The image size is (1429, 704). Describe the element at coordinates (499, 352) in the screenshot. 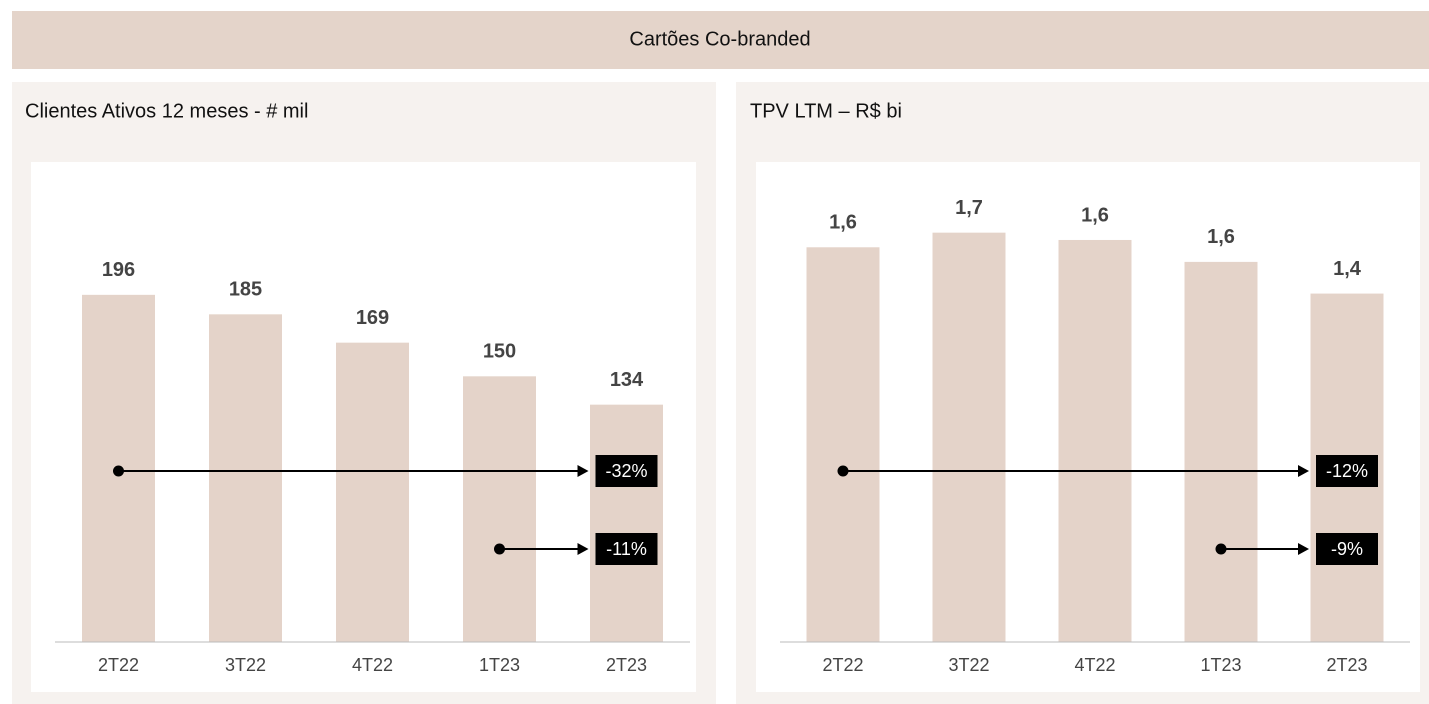

I see `value-label: 150` at that location.